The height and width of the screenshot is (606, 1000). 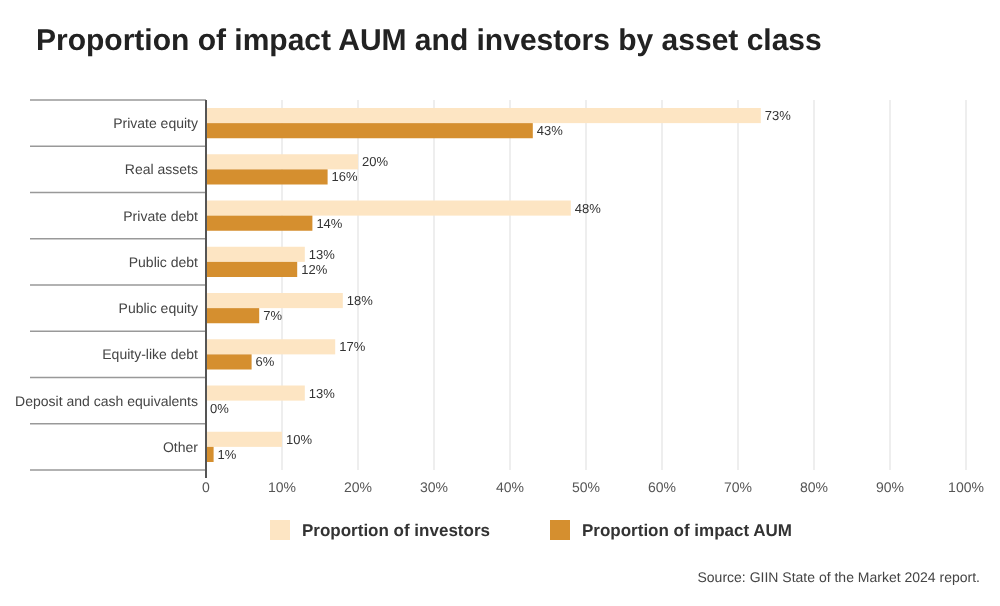 What do you see at coordinates (396, 529) in the screenshot?
I see `legend-label: Proportion of investors` at bounding box center [396, 529].